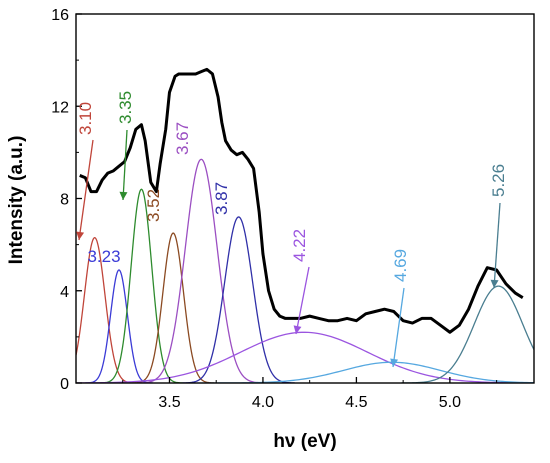 The height and width of the screenshot is (463, 550). What do you see at coordinates (60, 107) in the screenshot?
I see `y-tick-label: 12` at bounding box center [60, 107].